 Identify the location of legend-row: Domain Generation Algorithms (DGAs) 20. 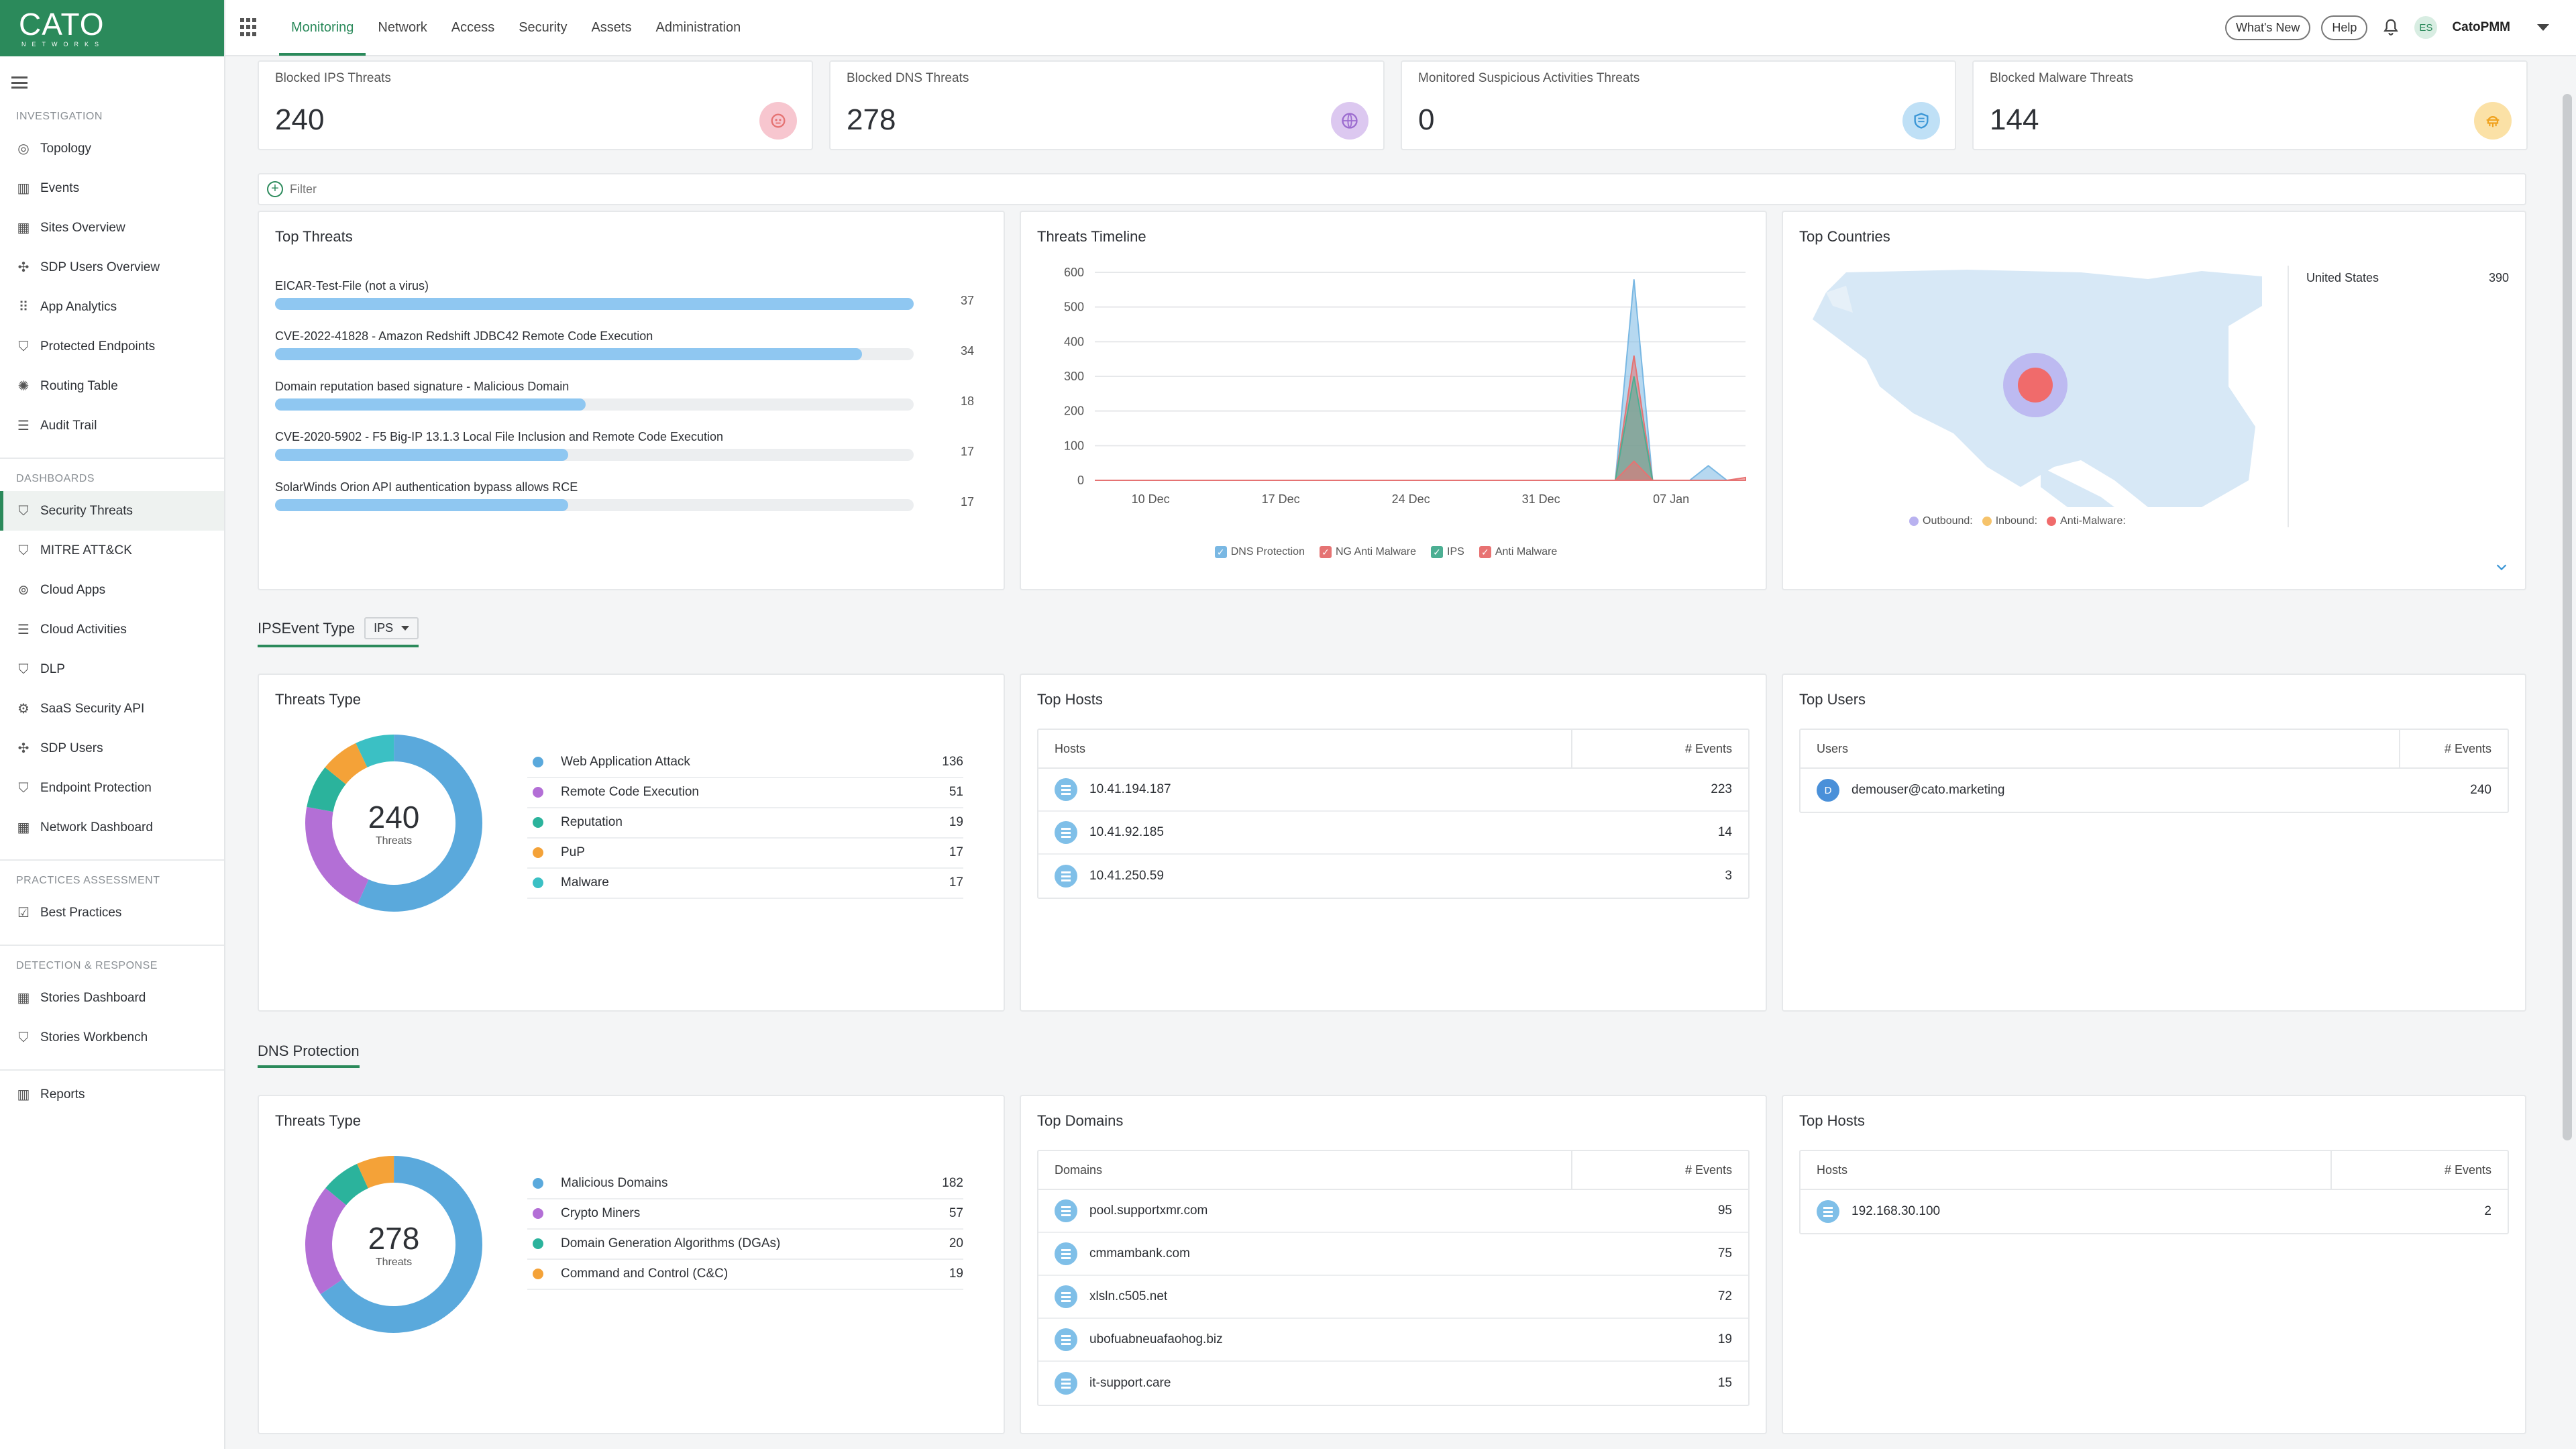
(745, 1244).